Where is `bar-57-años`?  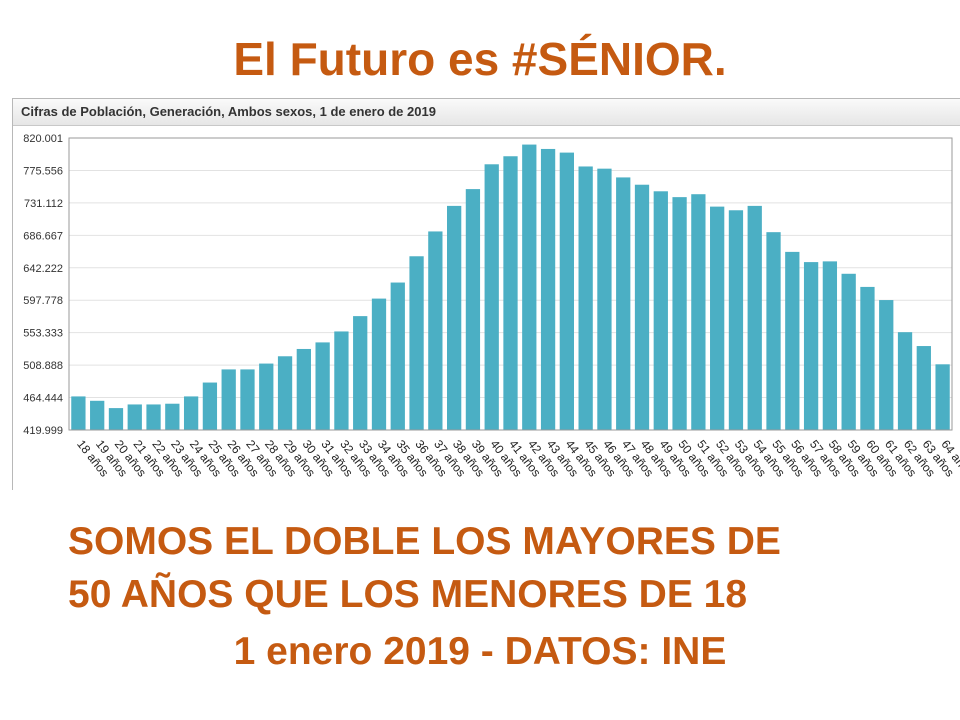
bar-57-años is located at coordinates (811, 346).